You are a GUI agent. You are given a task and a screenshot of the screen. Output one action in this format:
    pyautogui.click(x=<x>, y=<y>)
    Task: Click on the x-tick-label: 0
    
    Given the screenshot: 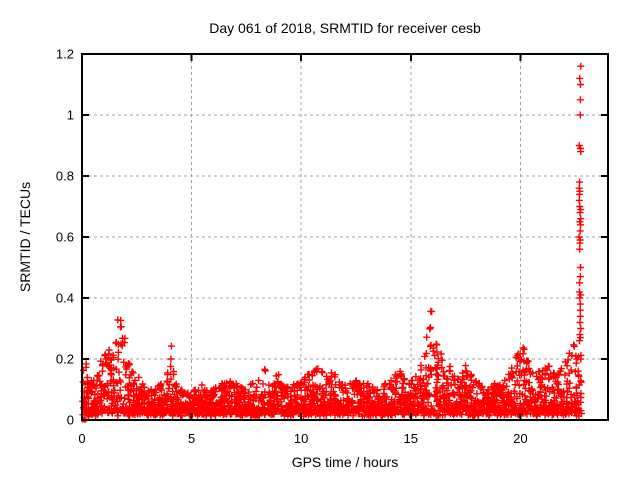 What is the action you would take?
    pyautogui.click(x=81, y=438)
    